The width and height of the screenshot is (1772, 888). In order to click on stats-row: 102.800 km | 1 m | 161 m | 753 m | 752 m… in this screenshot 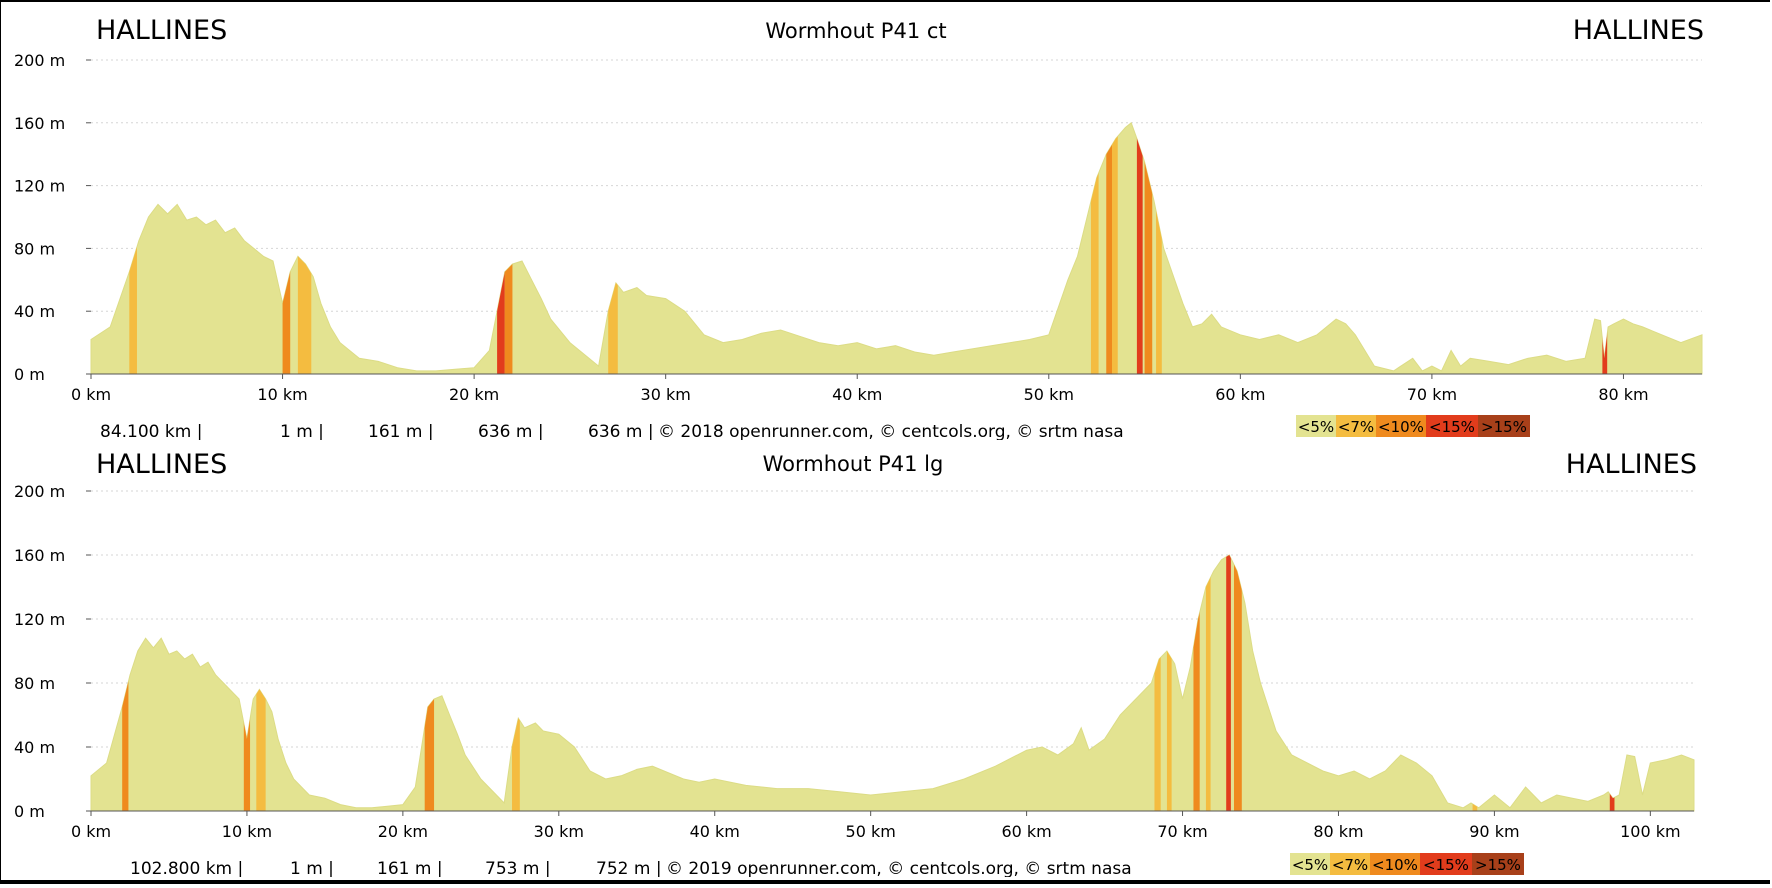, I will do `click(631, 868)`.